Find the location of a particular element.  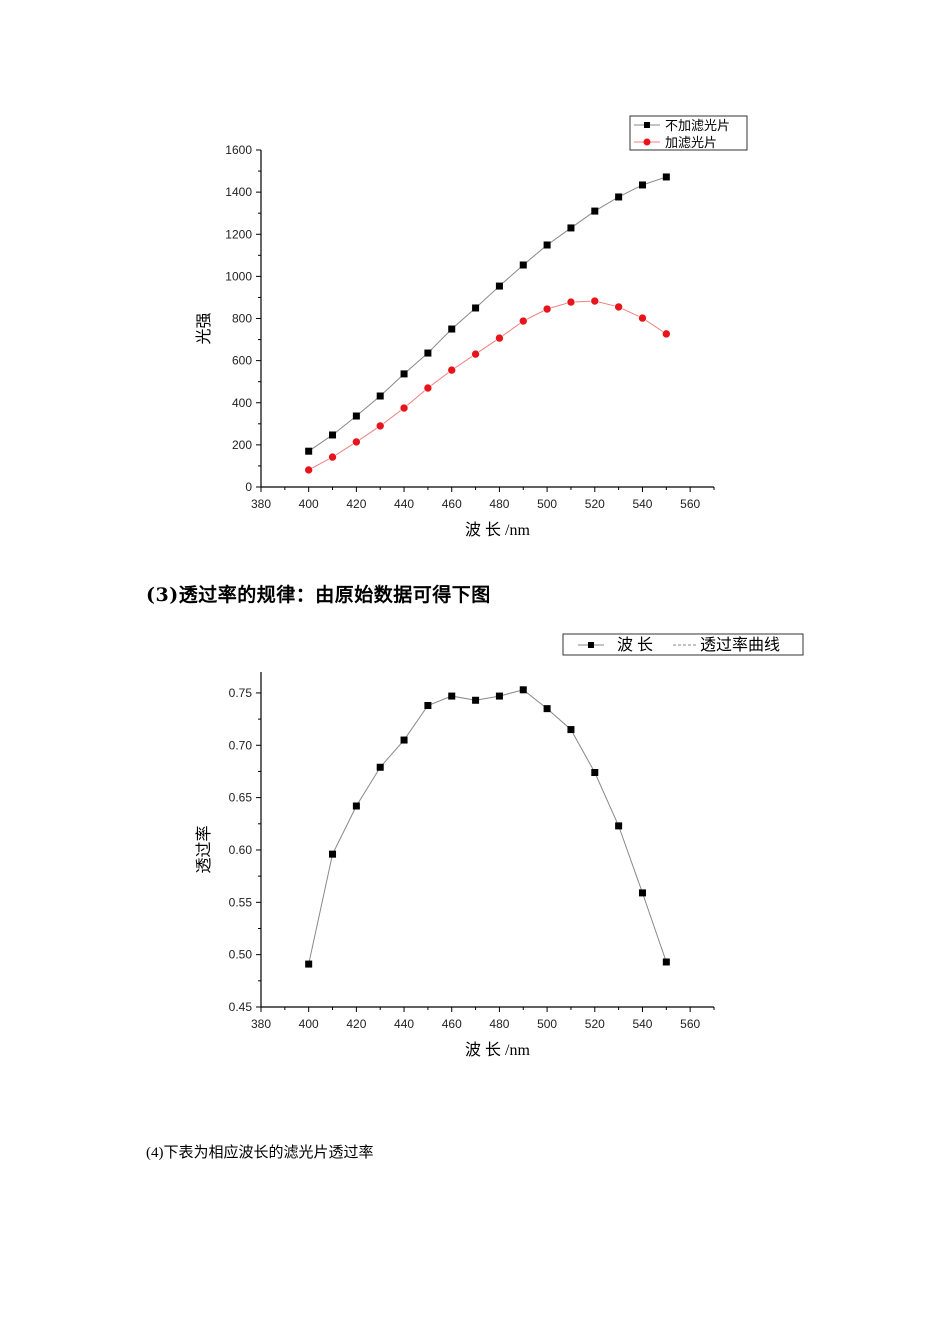

y-tick-label: 1400 is located at coordinates (238, 192).